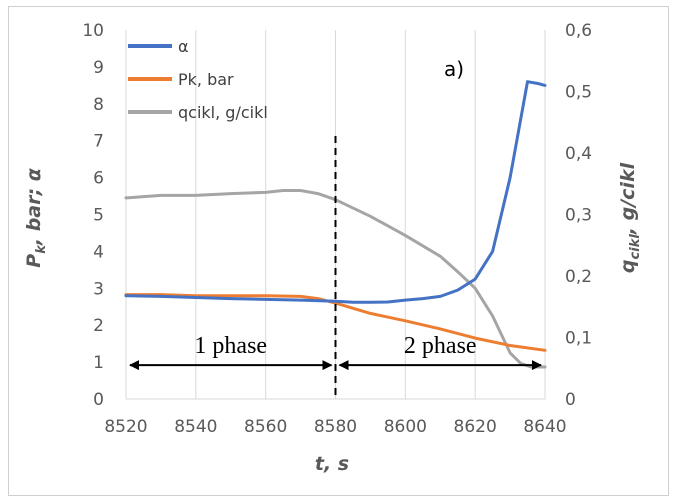 Image resolution: width=675 pixels, height=496 pixels. I want to click on x-tick-label: 8620, so click(475, 427).